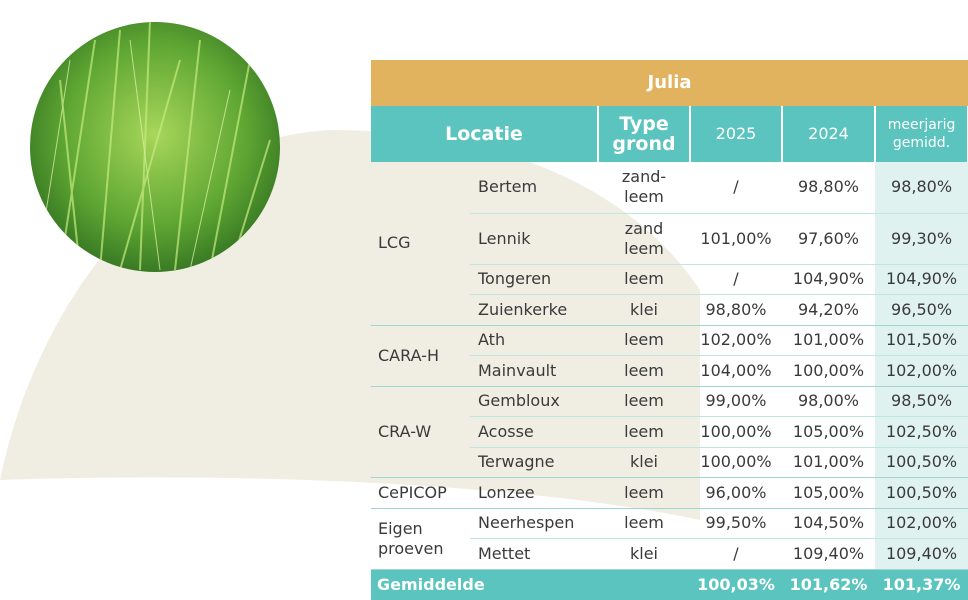  Describe the element at coordinates (534, 239) in the screenshot. I see `location: Lennik` at that location.